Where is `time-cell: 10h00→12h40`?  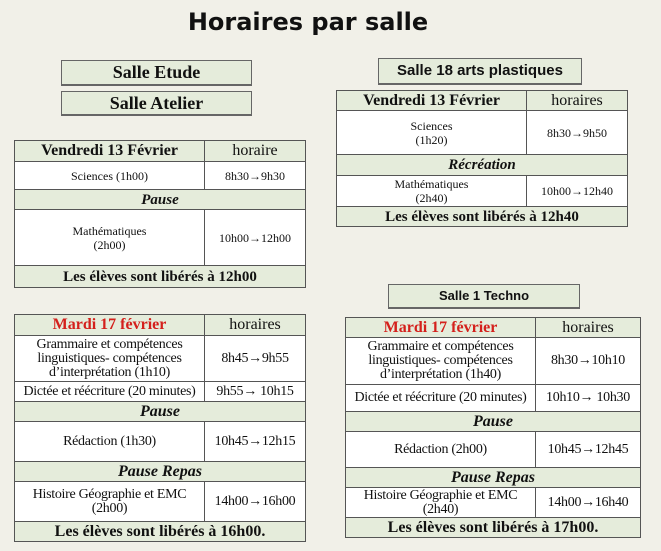
time-cell: 10h00→12h40 is located at coordinates (577, 191).